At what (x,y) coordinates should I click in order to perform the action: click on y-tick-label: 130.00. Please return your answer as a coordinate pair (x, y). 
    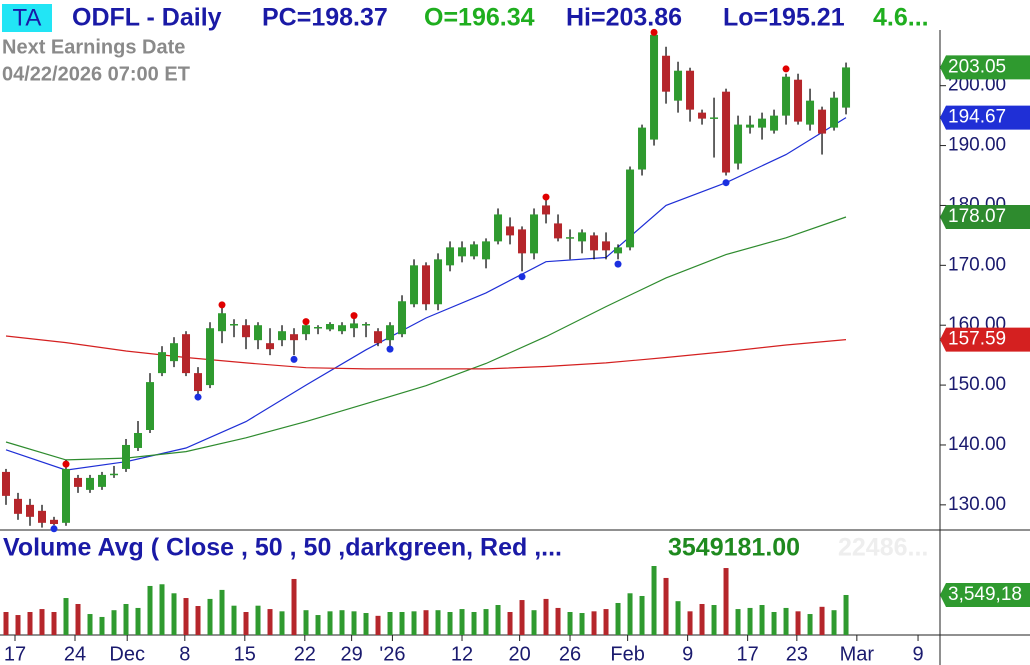
    Looking at the image, I should click on (977, 504).